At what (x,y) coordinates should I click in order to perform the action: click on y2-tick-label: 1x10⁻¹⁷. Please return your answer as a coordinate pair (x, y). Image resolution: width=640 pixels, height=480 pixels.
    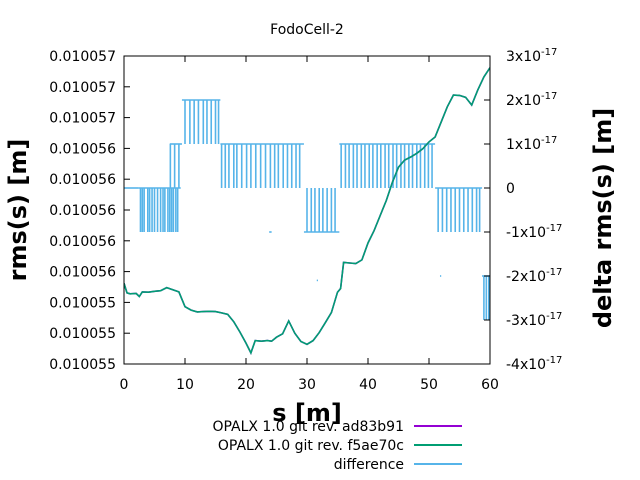
    Looking at the image, I should click on (531, 144).